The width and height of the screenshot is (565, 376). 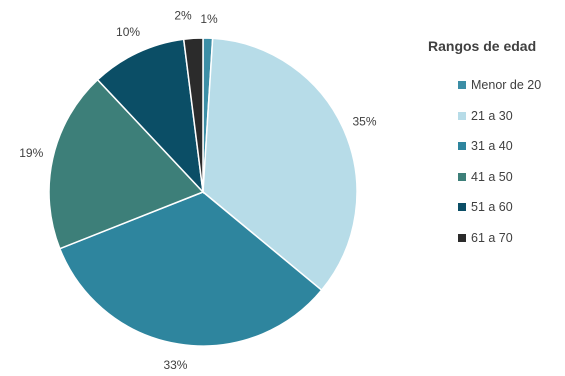 What do you see at coordinates (492, 237) in the screenshot?
I see `legend-label-6: 61 a 70` at bounding box center [492, 237].